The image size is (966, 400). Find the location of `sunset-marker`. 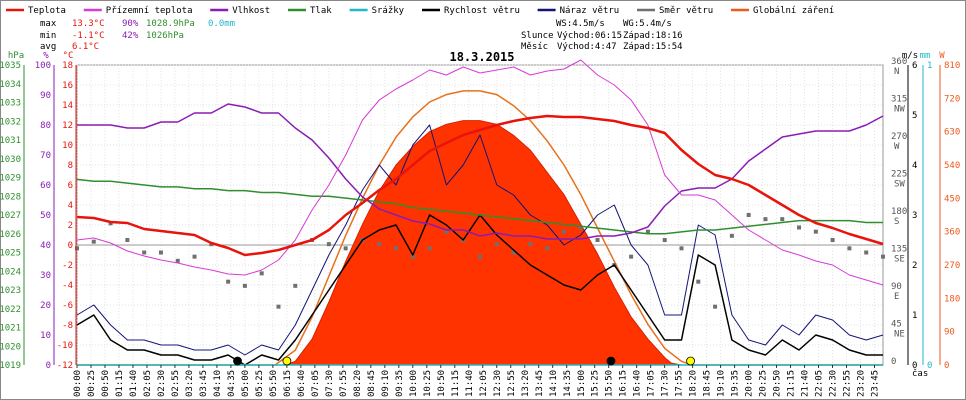

sunset-marker is located at coordinates (690, 361).